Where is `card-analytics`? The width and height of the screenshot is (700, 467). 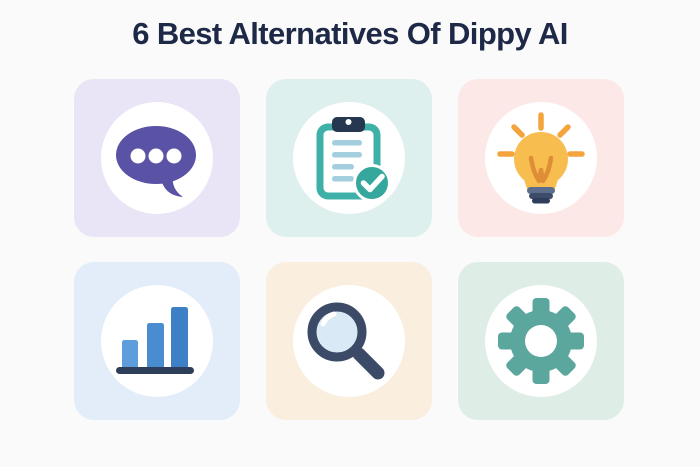
card-analytics is located at coordinates (157, 341).